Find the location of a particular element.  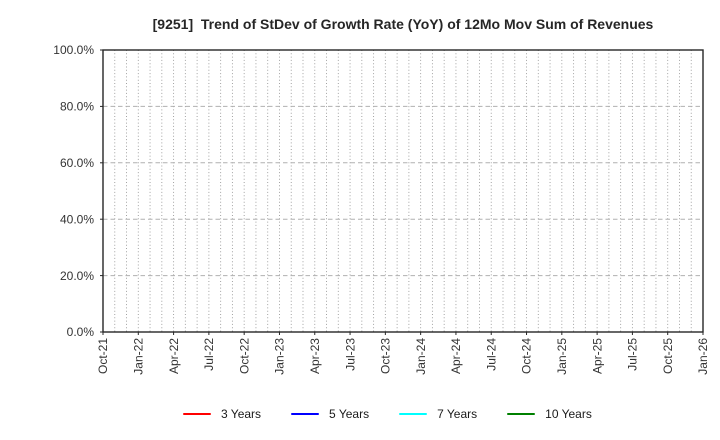

x-tick-label: Jan-22 is located at coordinates (138, 356).